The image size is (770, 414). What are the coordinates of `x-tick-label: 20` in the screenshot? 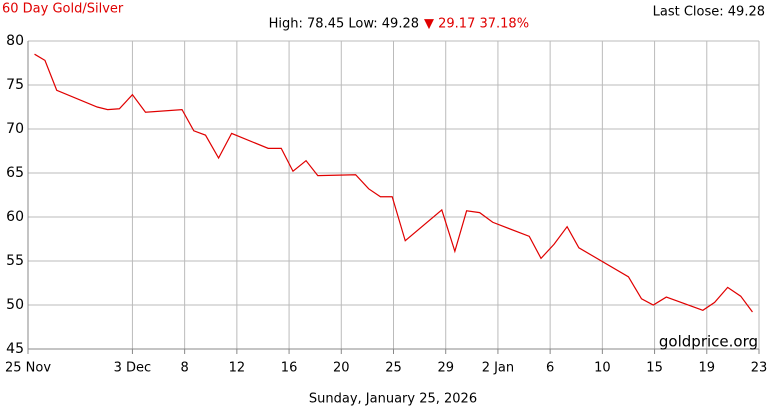 It's located at (341, 368).